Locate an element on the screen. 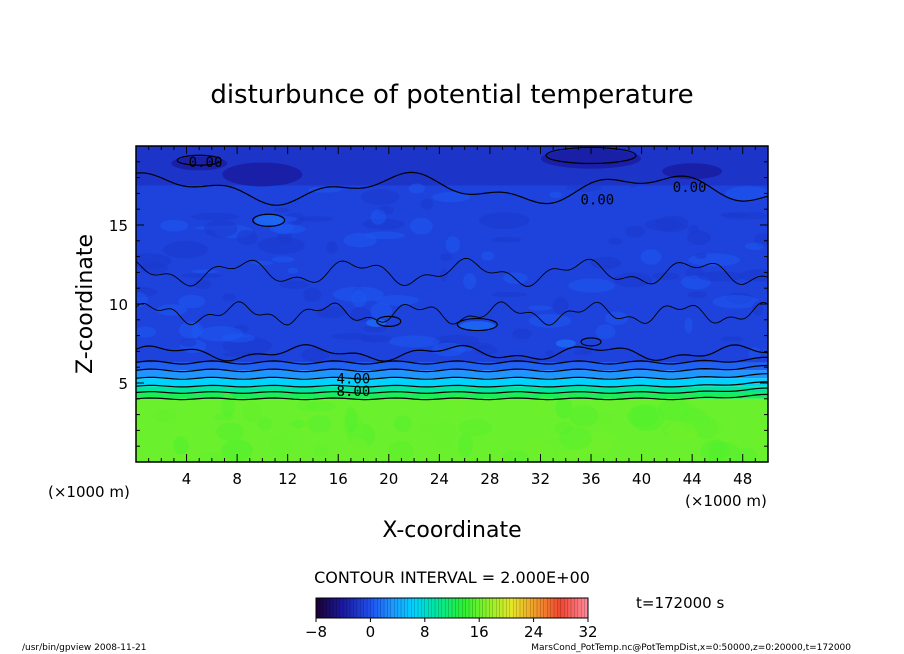 The height and width of the screenshot is (654, 904). x-tick-label: 16 is located at coordinates (338, 479).